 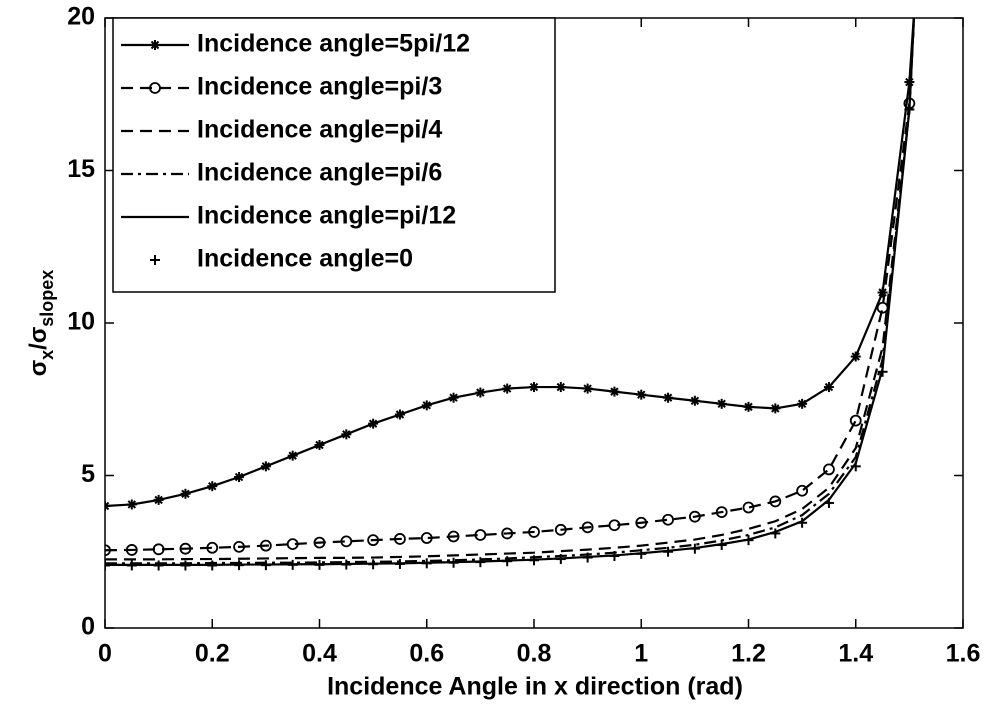 I want to click on legend-label: Incidence angle=pi/3, so click(x=319, y=87).